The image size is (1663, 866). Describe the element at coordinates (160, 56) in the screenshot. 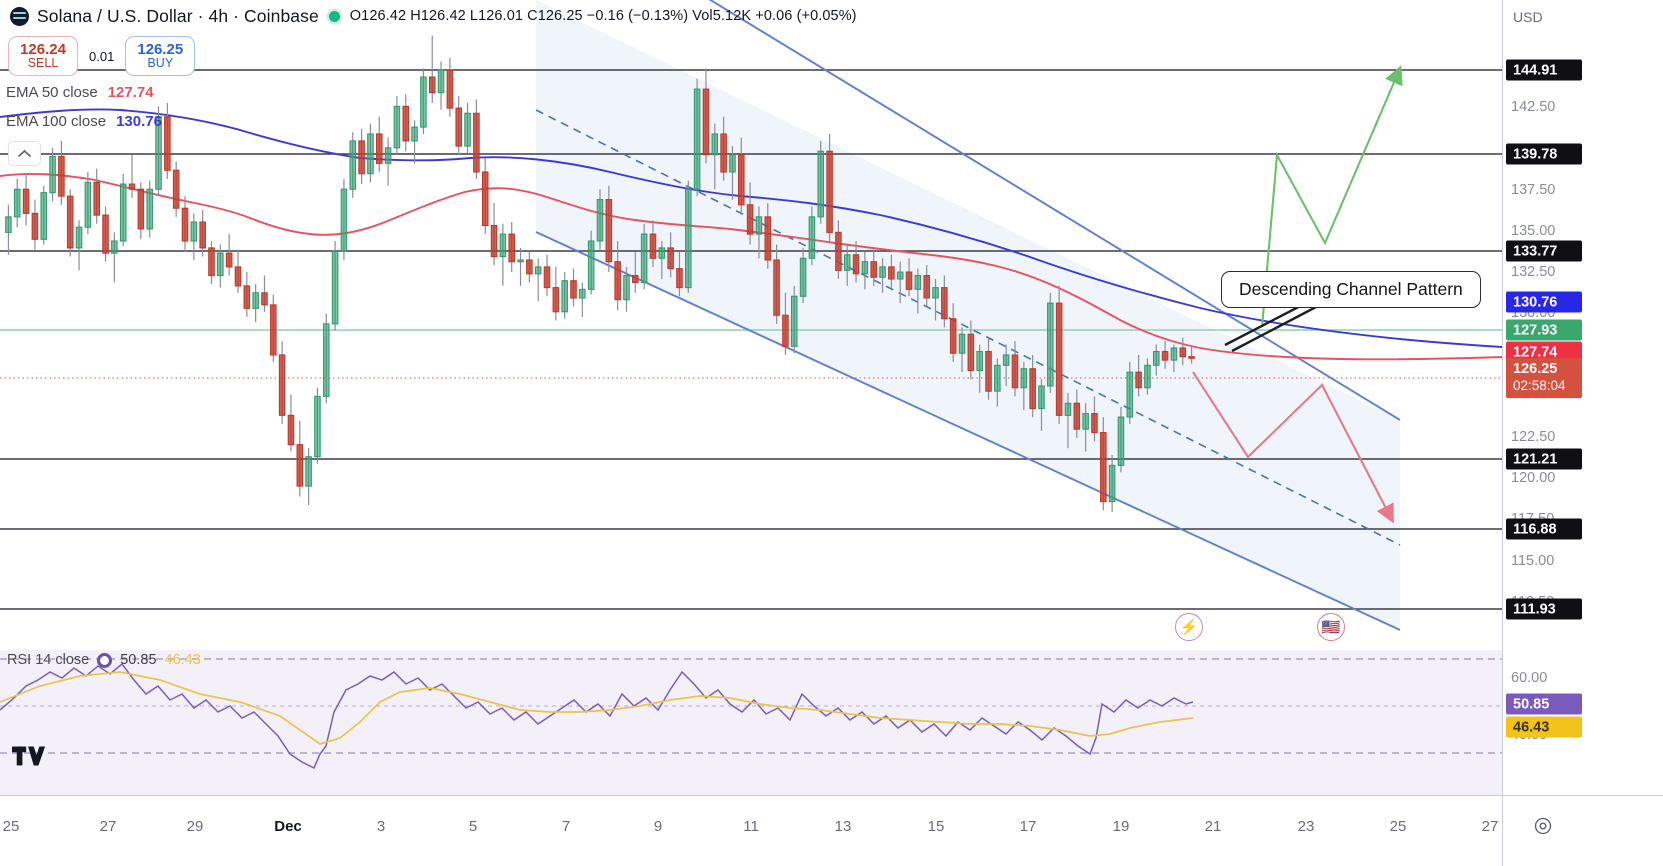

I see `buy-button: 126.25 BUY` at that location.